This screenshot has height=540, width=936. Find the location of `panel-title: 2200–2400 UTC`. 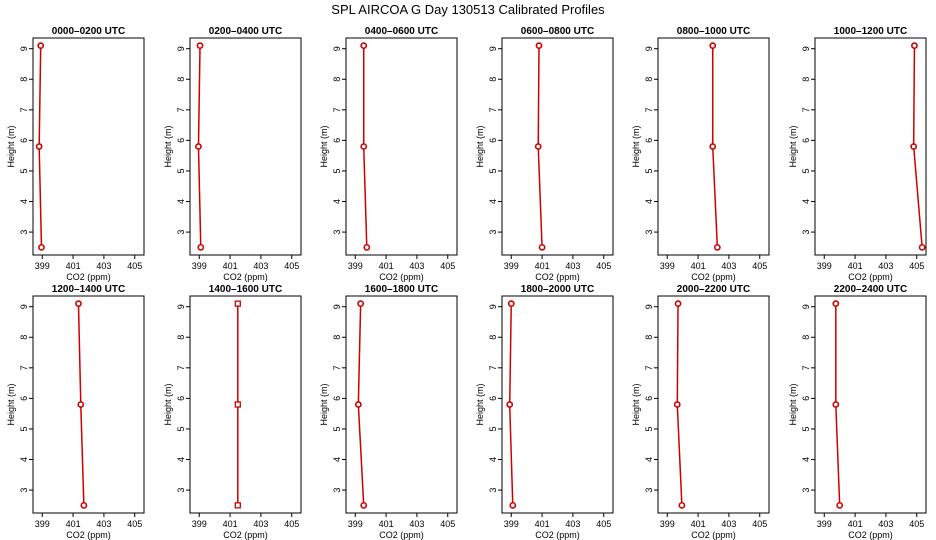

panel-title: 2200–2400 UTC is located at coordinates (870, 289).